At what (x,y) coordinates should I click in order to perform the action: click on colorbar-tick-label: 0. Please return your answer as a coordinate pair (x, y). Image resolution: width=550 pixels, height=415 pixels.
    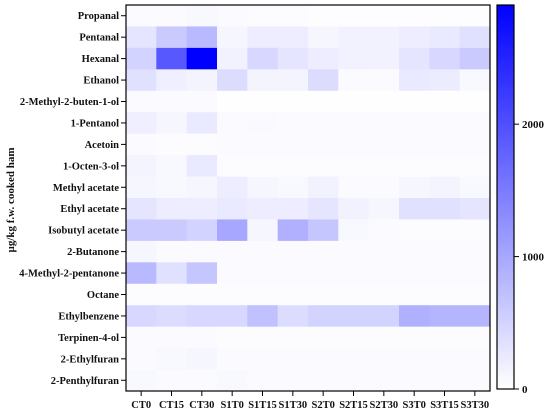
    Looking at the image, I should click on (525, 390).